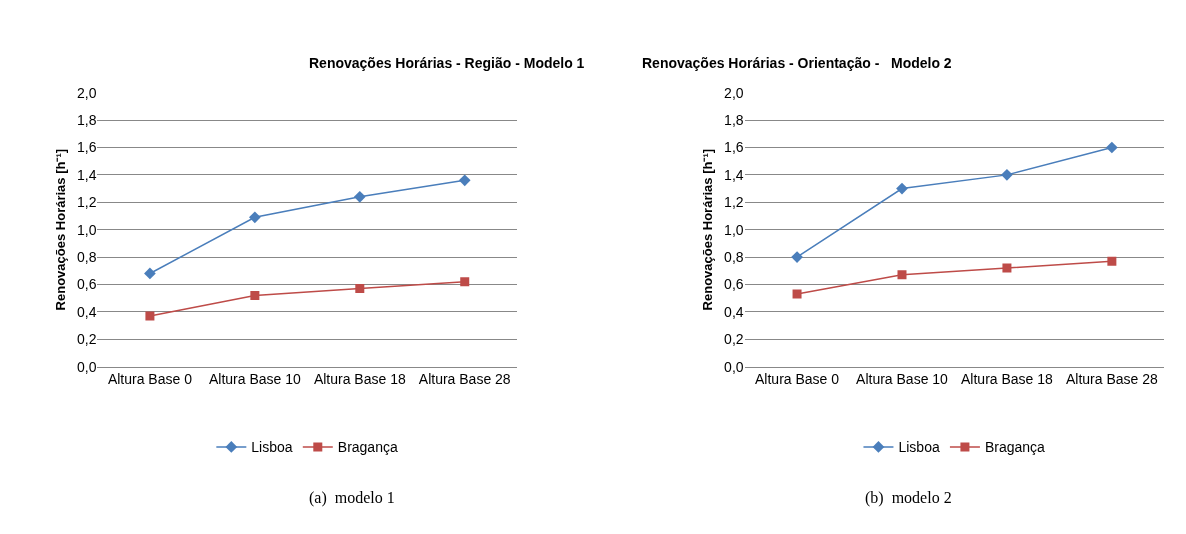  What do you see at coordinates (447, 63) in the screenshot?
I see `chart-title: Renovações Horárias - Região - Modelo 1` at bounding box center [447, 63].